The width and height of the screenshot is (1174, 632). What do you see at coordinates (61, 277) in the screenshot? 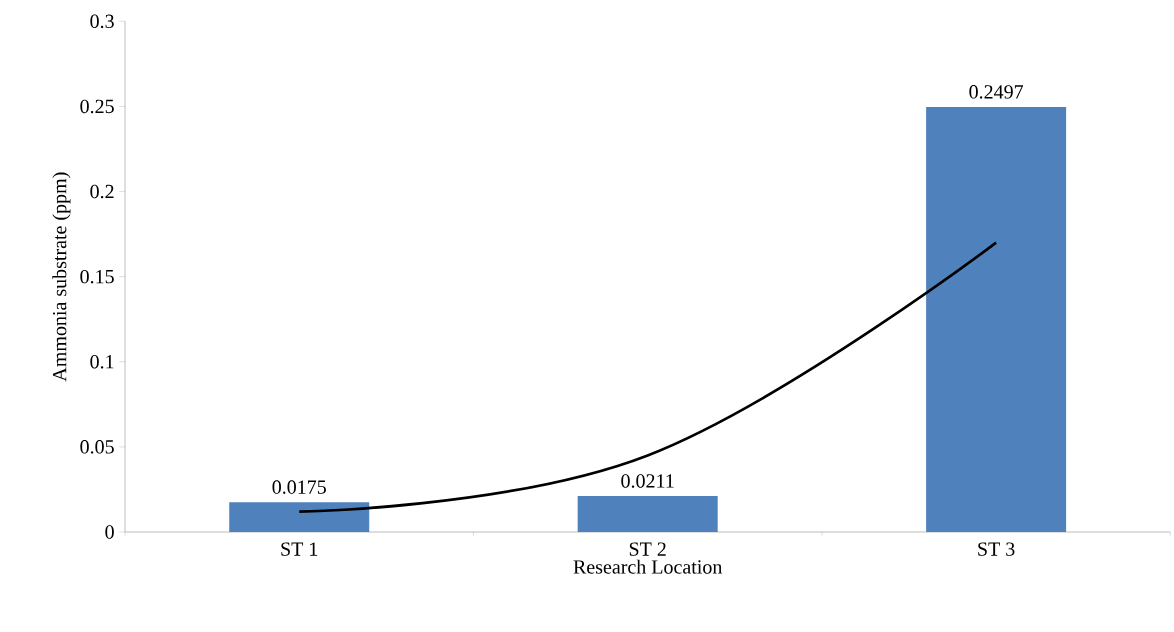
I see `y-axis-title: Ammonia substrate (ppm)` at bounding box center [61, 277].